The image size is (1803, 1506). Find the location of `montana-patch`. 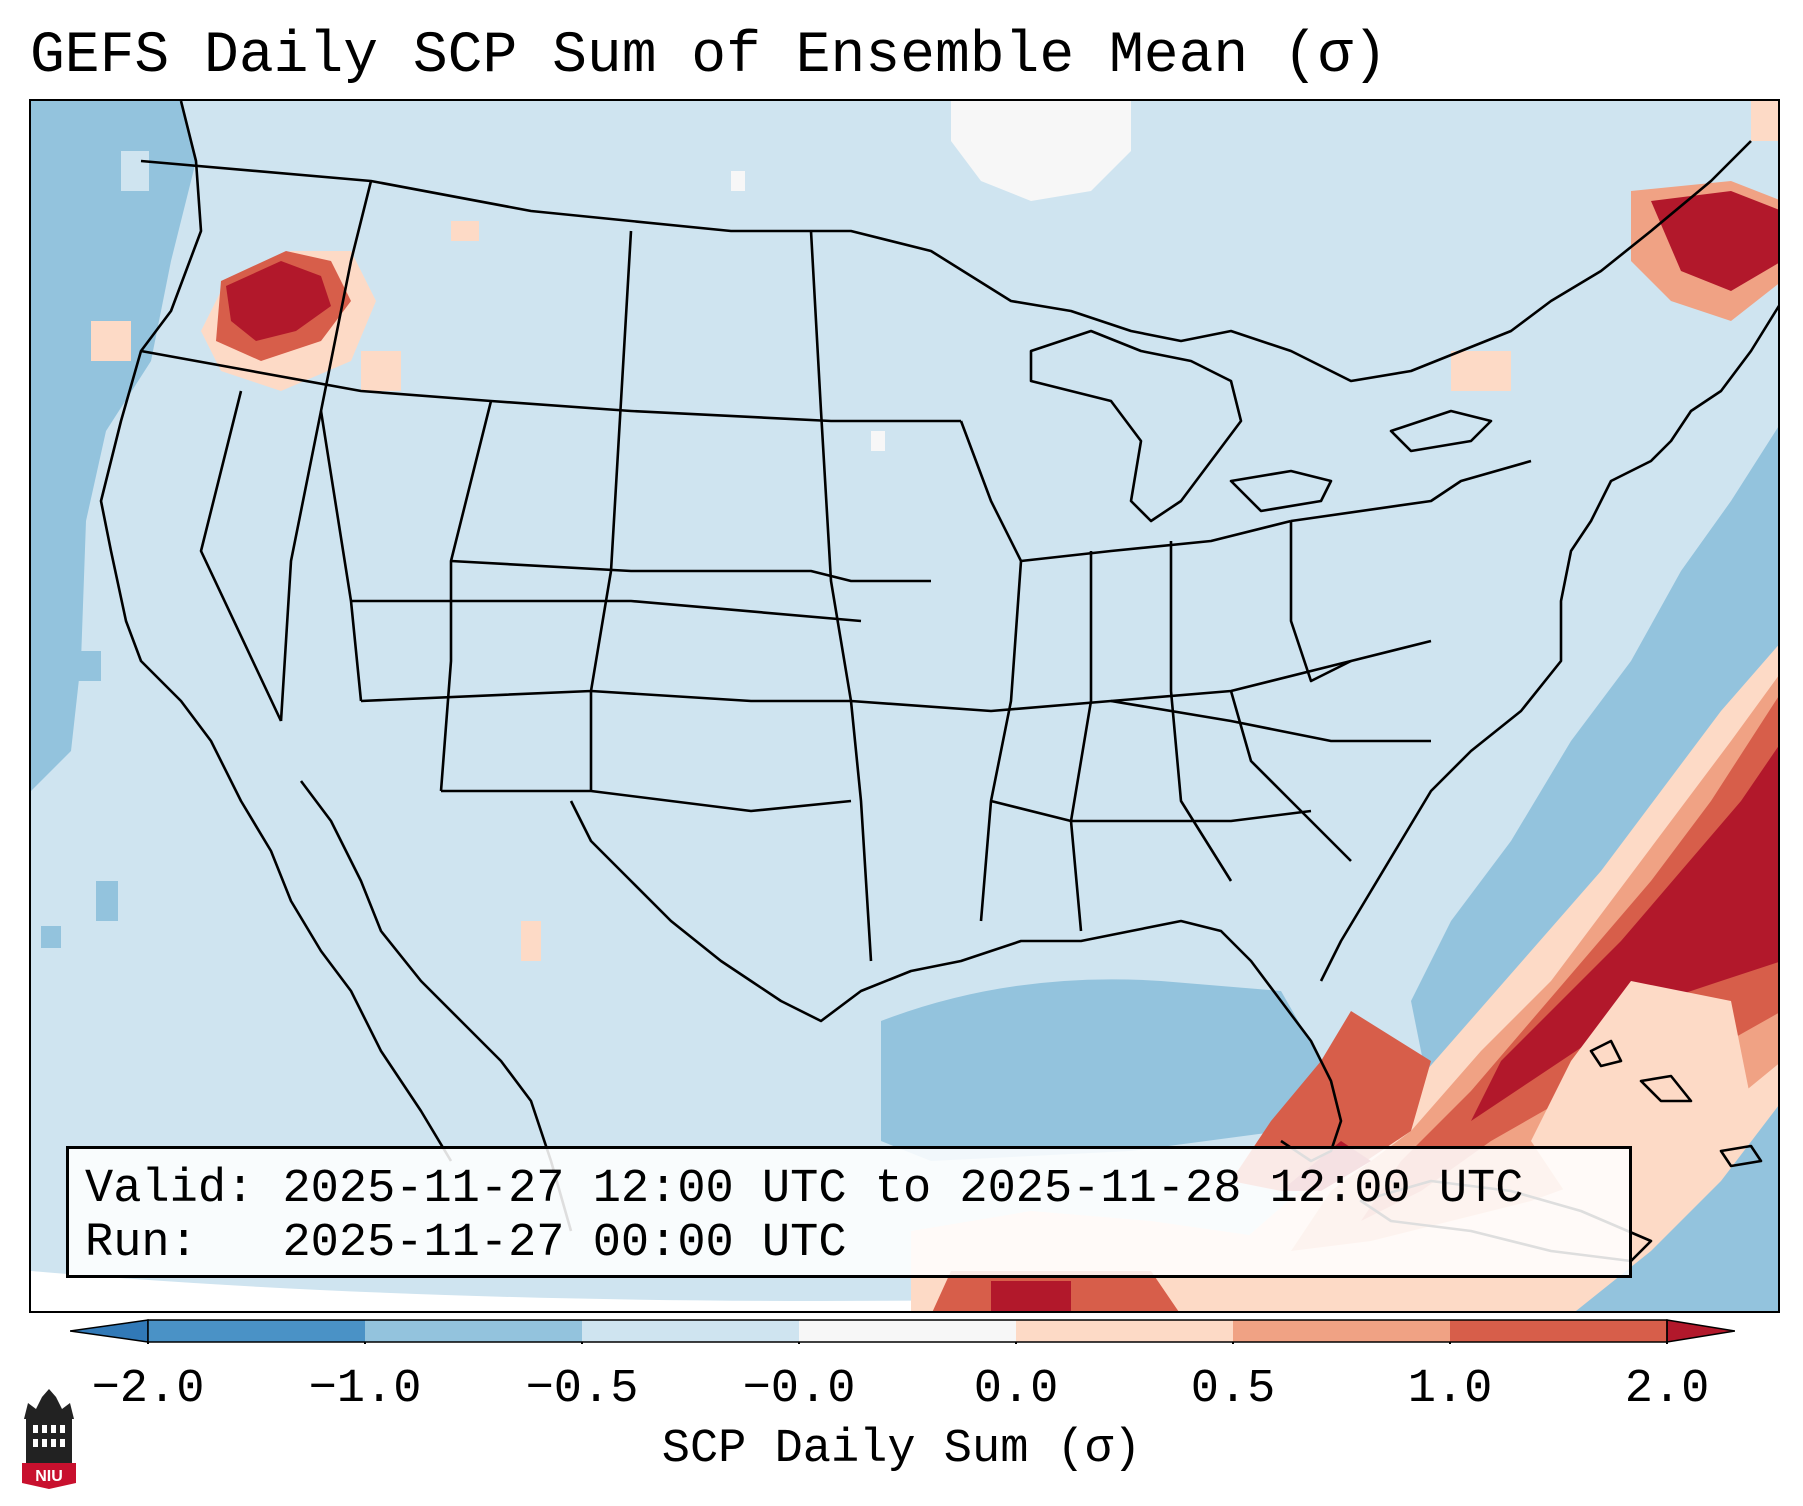

montana-patch is located at coordinates (465, 231).